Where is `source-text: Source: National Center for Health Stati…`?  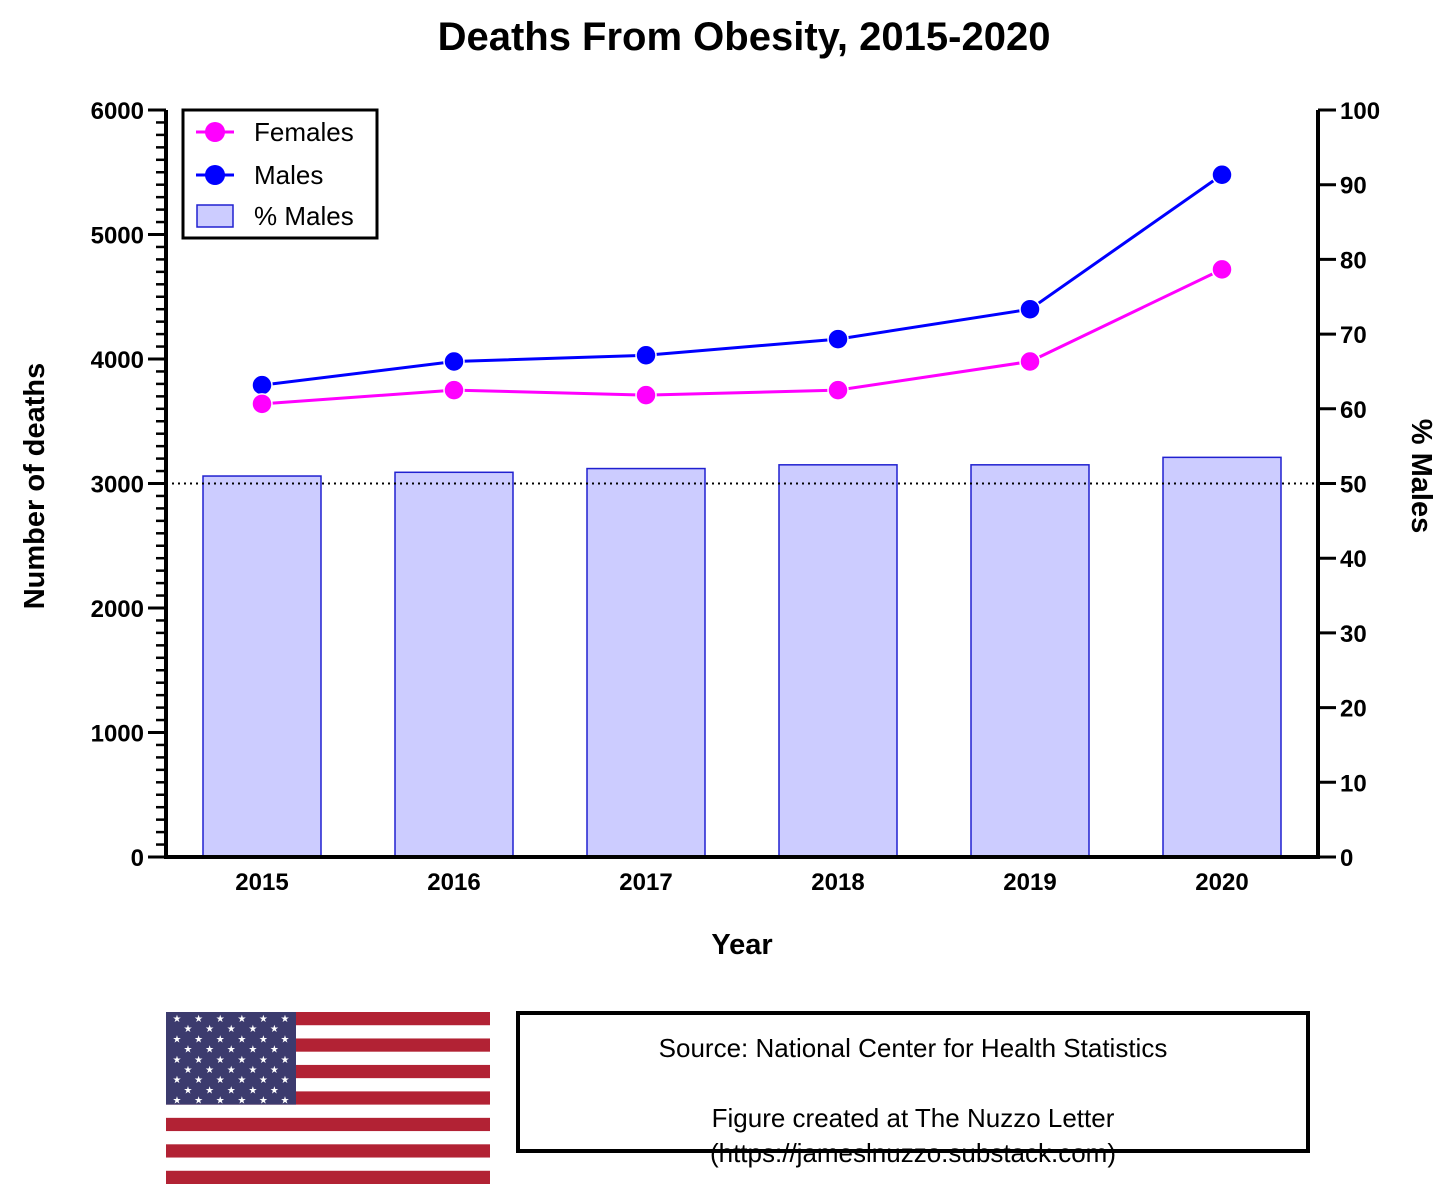
source-text: Source: National Center for Health Stati… is located at coordinates (913, 1048).